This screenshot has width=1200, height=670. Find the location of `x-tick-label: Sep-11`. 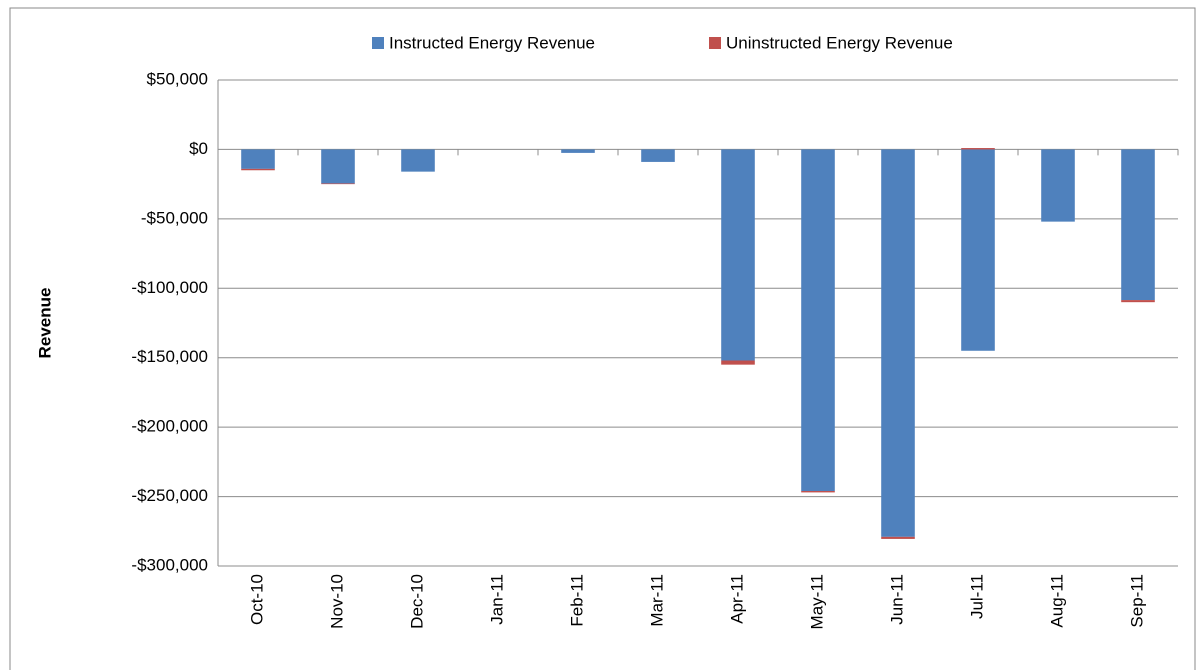

x-tick-label: Sep-11 is located at coordinates (1136, 601).